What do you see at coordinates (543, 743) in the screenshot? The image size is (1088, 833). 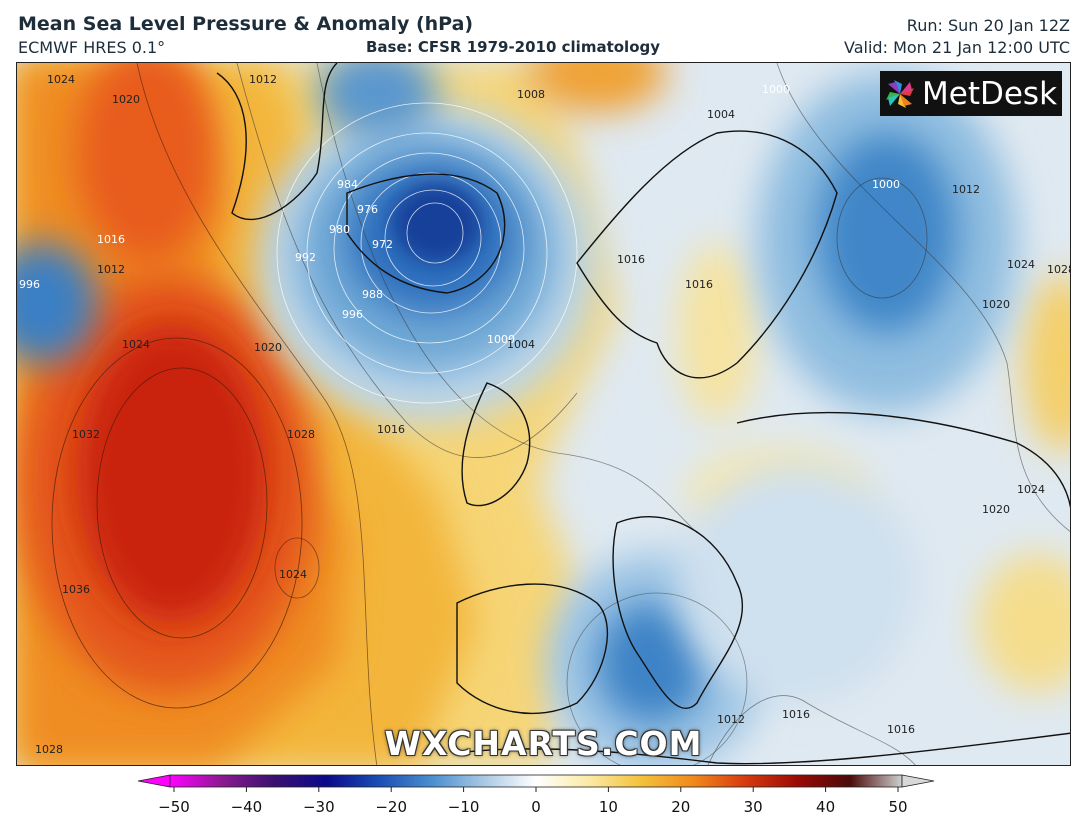 I see `wxcharts-watermark: WXCHARTS.COM` at bounding box center [543, 743].